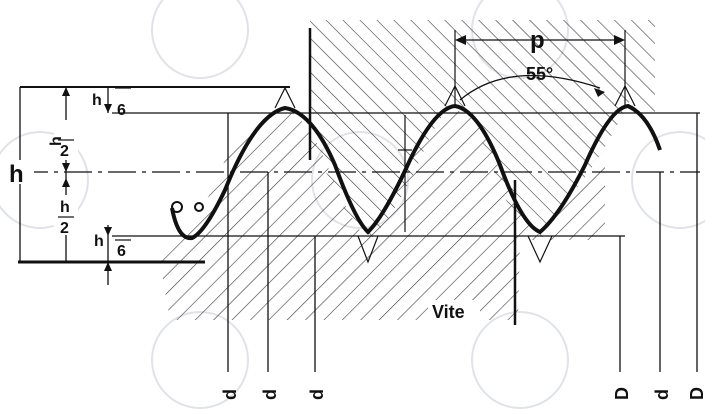  Describe the element at coordinates (230, 394) in the screenshot. I see `diameter-label-d-major: d` at that location.